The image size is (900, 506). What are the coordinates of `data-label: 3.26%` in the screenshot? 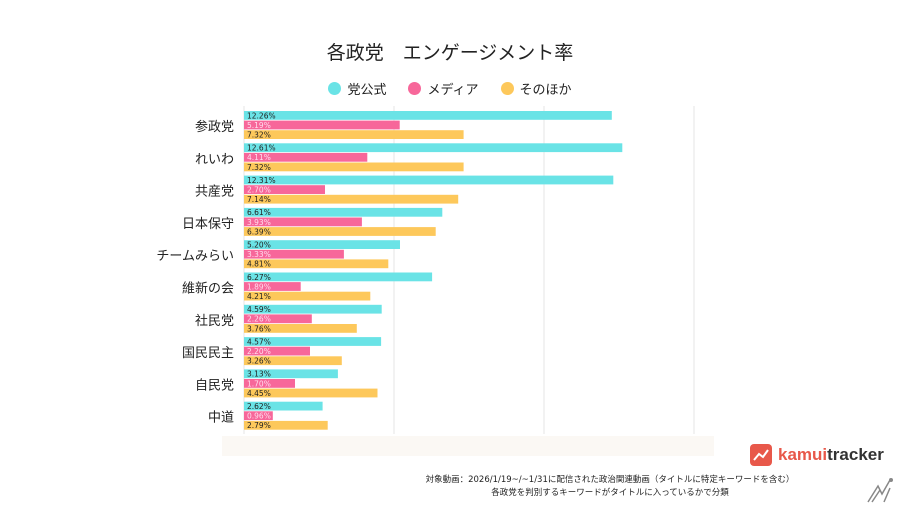 It's located at (259, 361).